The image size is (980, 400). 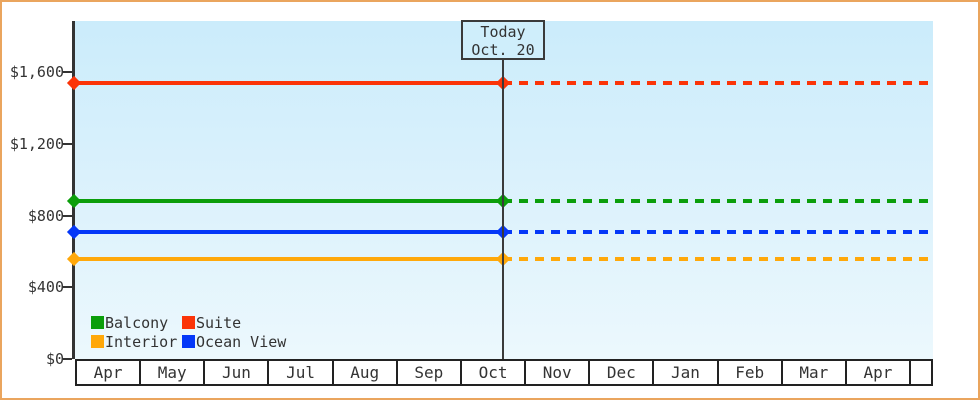 I want to click on legend-item-suite: Suite, so click(x=234, y=323).